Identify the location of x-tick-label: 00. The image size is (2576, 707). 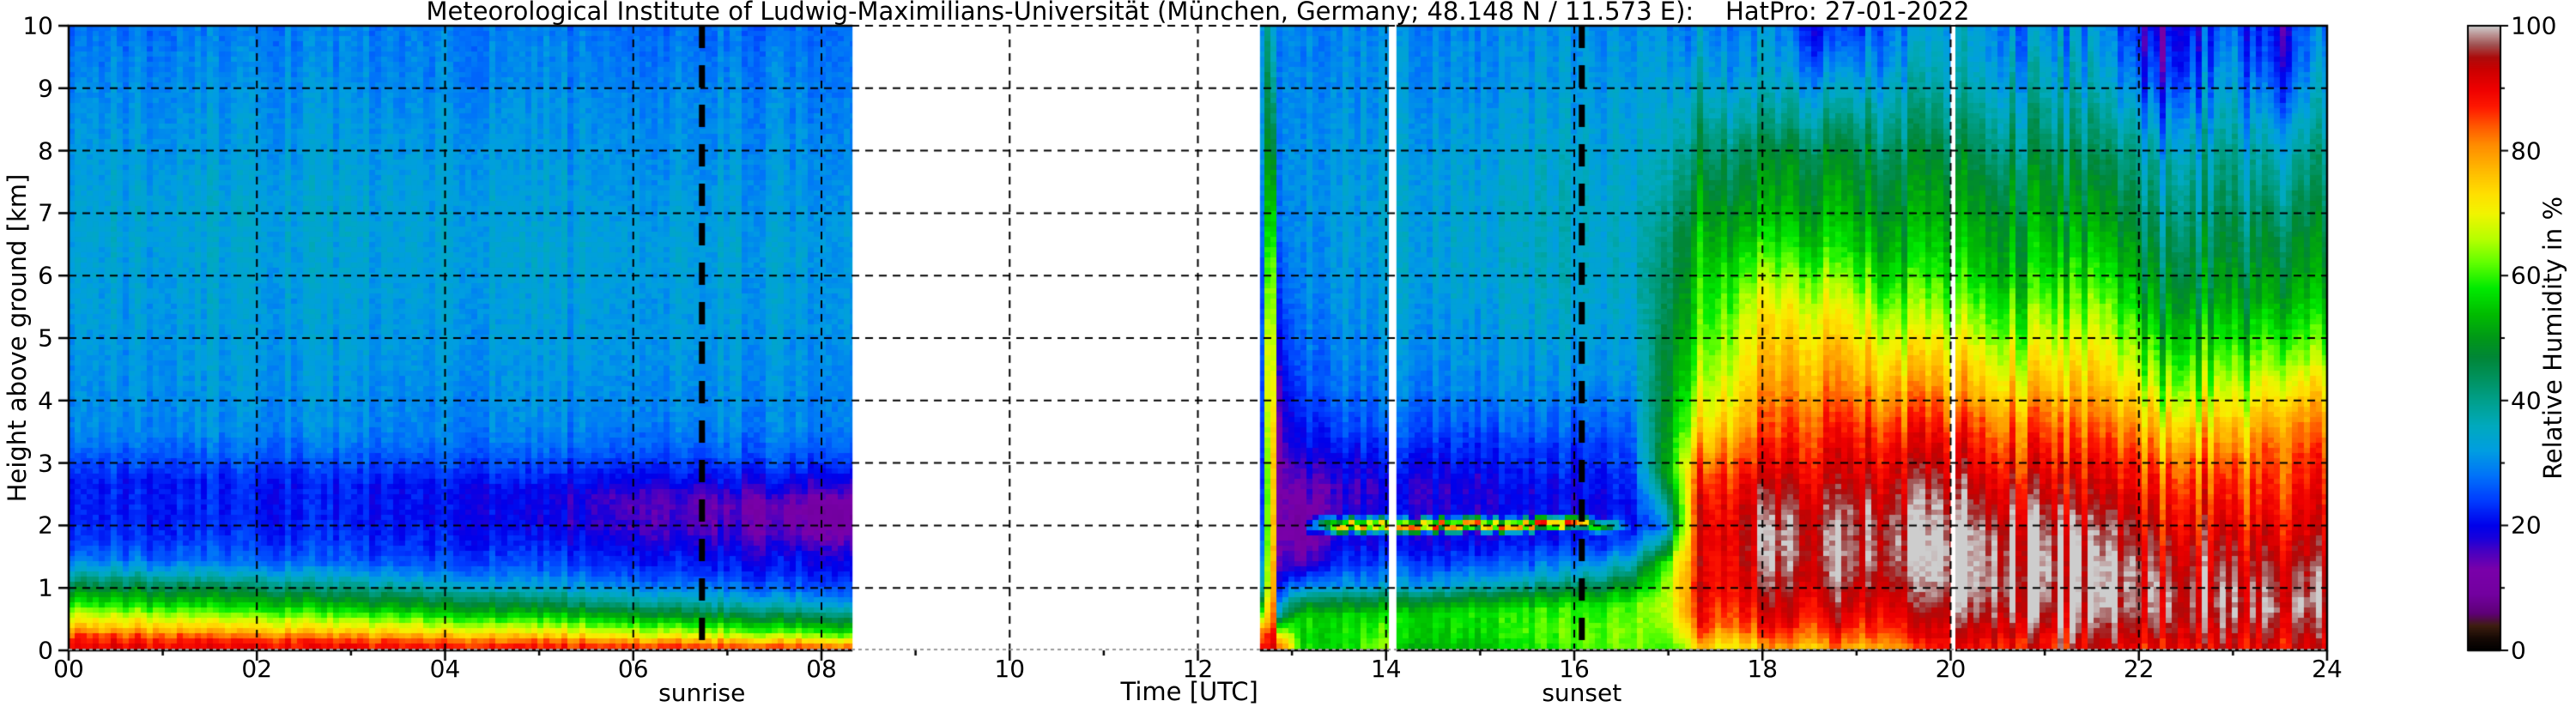
(68, 669).